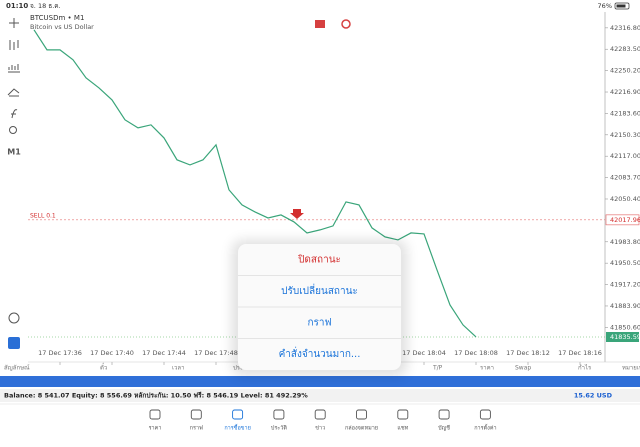  What do you see at coordinates (424, 353) in the screenshot?
I see `x-tick-label: 17 Dec 18:04` at bounding box center [424, 353].